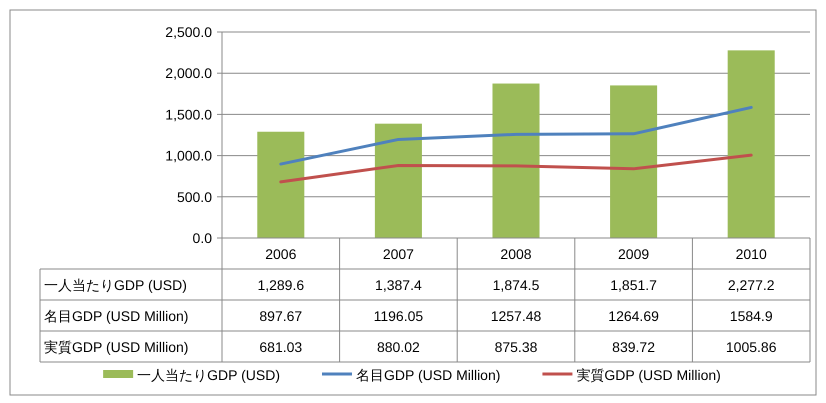  What do you see at coordinates (398, 254) in the screenshot?
I see `x-tick-label: 2007` at bounding box center [398, 254].